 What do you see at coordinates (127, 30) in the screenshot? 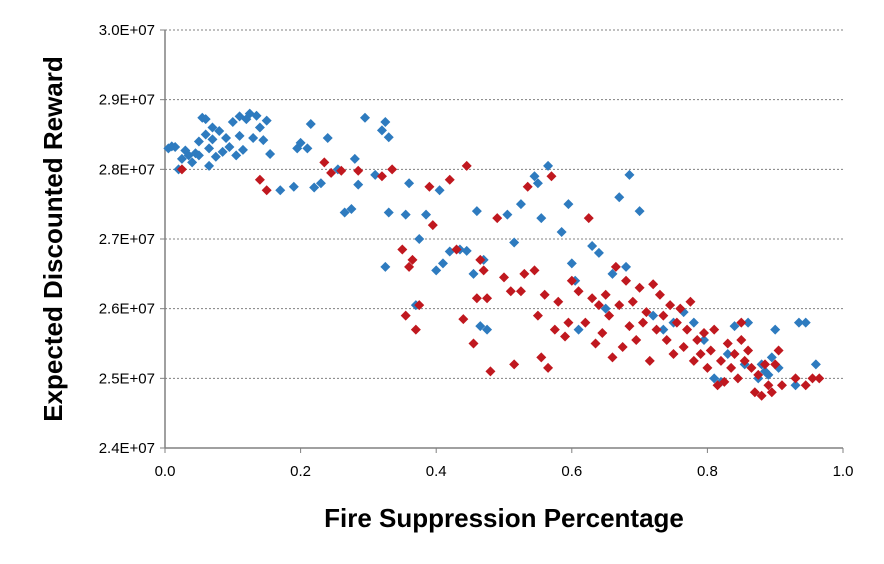
I see `y-tick-label: 3.0E+07` at bounding box center [127, 30].